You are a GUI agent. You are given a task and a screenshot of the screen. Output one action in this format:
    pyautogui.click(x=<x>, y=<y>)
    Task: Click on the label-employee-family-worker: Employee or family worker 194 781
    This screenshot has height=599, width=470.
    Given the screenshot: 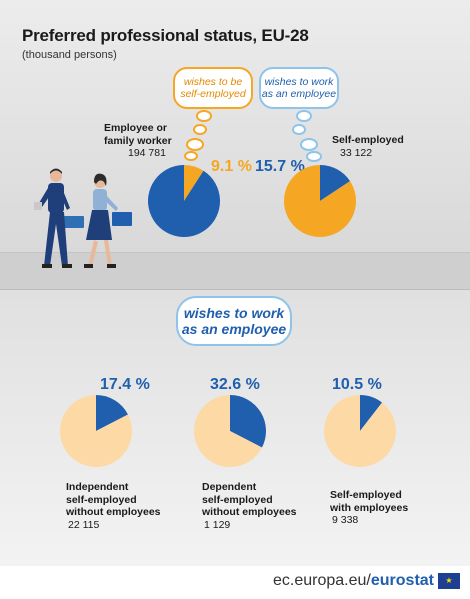 What is the action you would take?
    pyautogui.click(x=138, y=140)
    